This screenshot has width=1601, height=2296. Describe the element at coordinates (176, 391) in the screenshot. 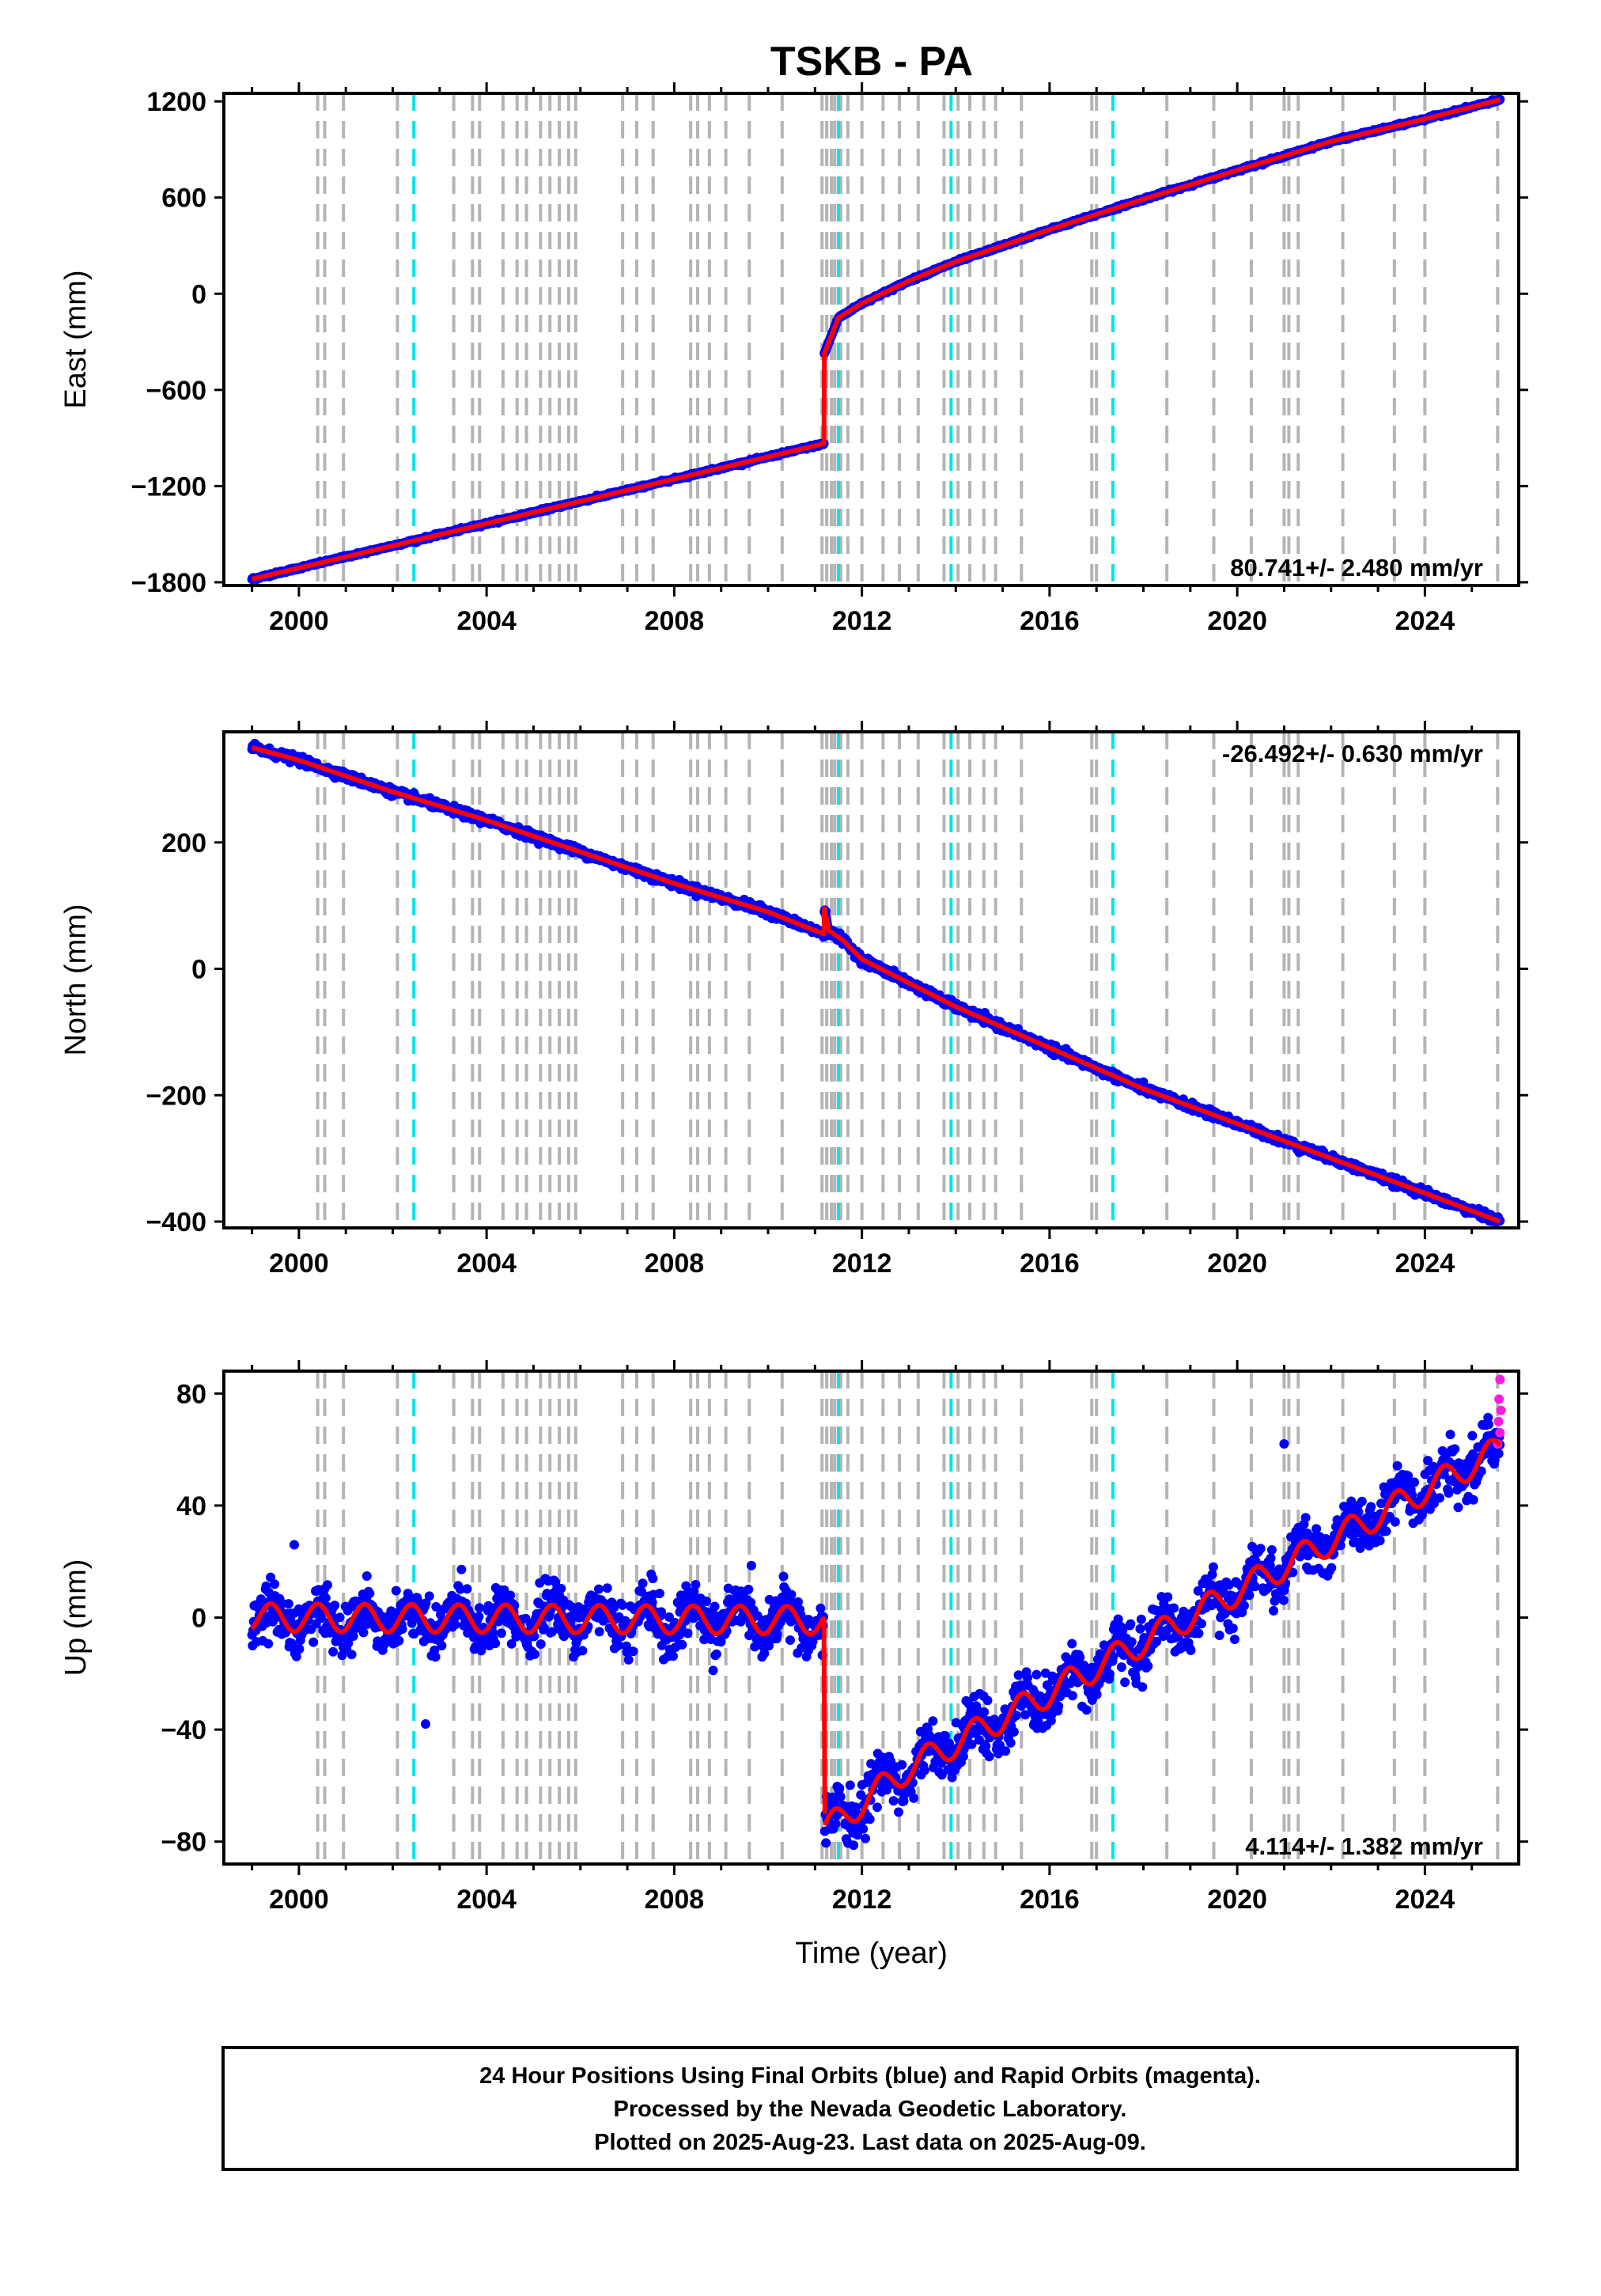

I see `y-tick-label: −600` at that location.